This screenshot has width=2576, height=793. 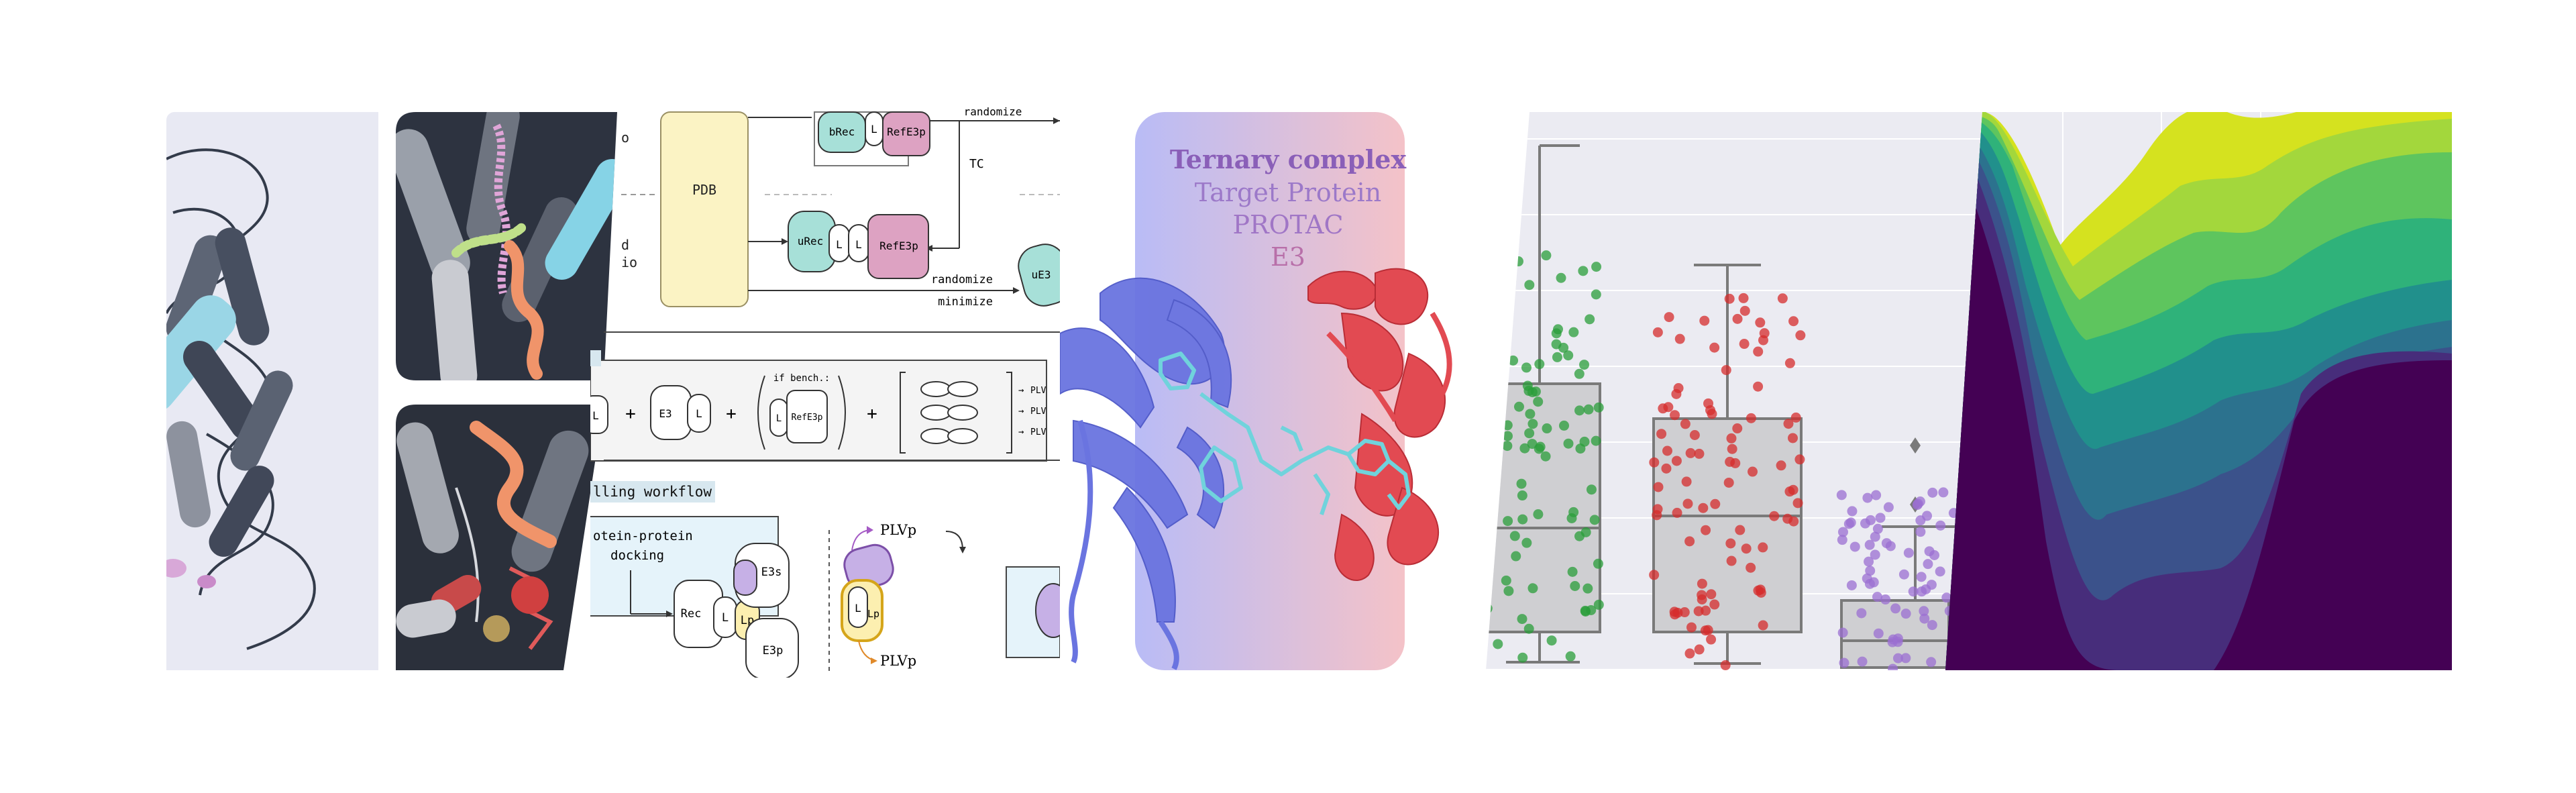 What do you see at coordinates (839, 244) in the screenshot?
I see `urec-ligand-label: L` at bounding box center [839, 244].